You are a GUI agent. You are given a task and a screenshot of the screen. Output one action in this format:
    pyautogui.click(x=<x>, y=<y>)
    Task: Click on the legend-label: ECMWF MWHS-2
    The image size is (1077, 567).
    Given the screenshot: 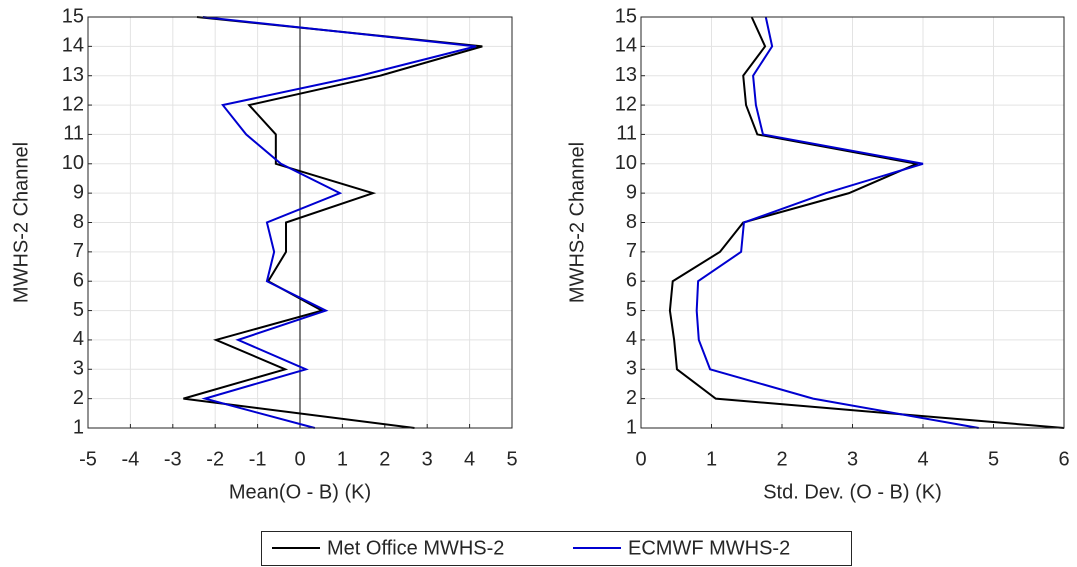 What is the action you would take?
    pyautogui.click(x=709, y=548)
    